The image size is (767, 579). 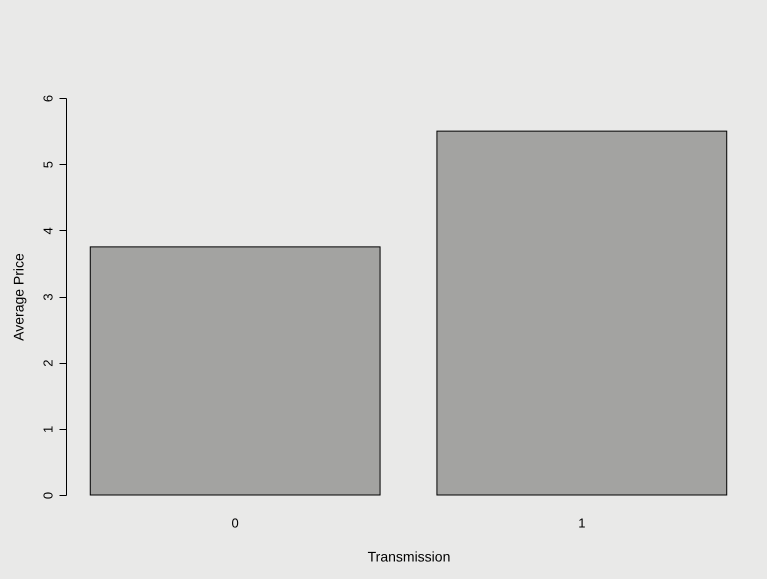 I want to click on y-tick-label: 6, so click(x=48, y=98).